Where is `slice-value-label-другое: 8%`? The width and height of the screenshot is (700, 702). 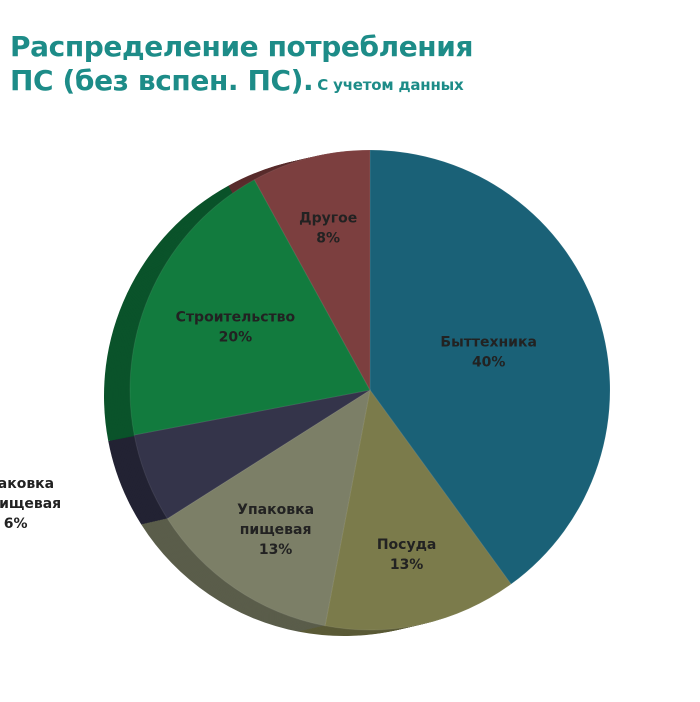 slice-value-label-другое: 8% is located at coordinates (328, 238).